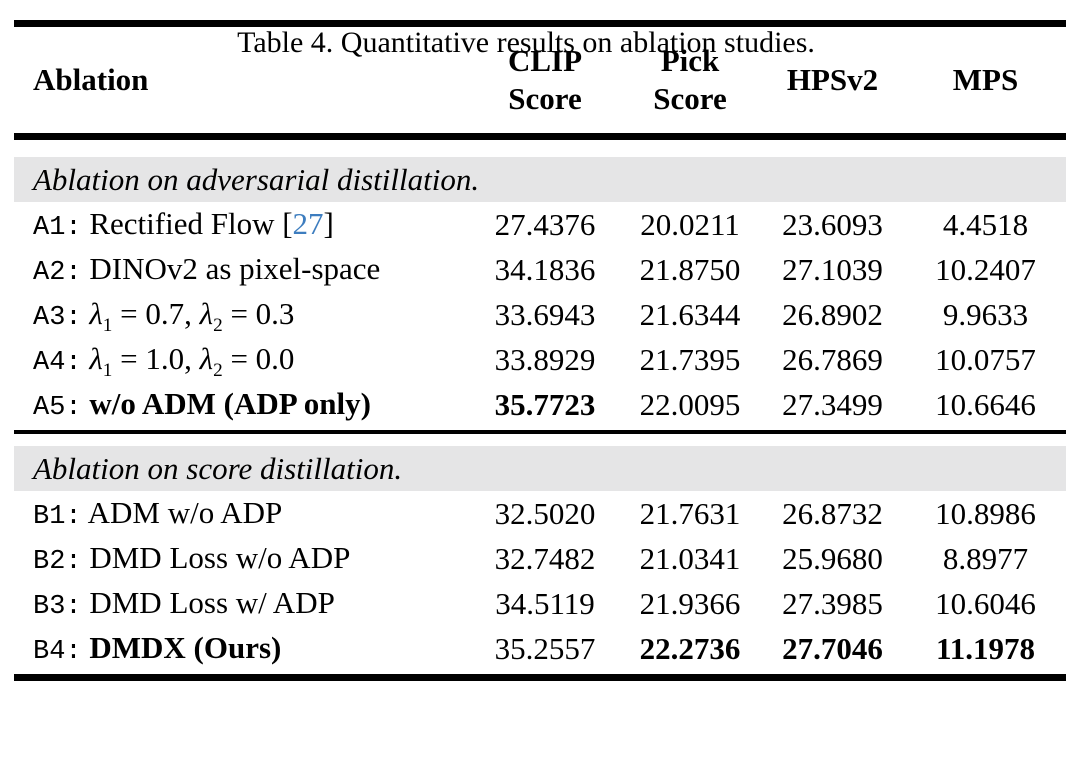 The height and width of the screenshot is (757, 1080). What do you see at coordinates (308, 223) in the screenshot?
I see `citation-link: 27` at bounding box center [308, 223].